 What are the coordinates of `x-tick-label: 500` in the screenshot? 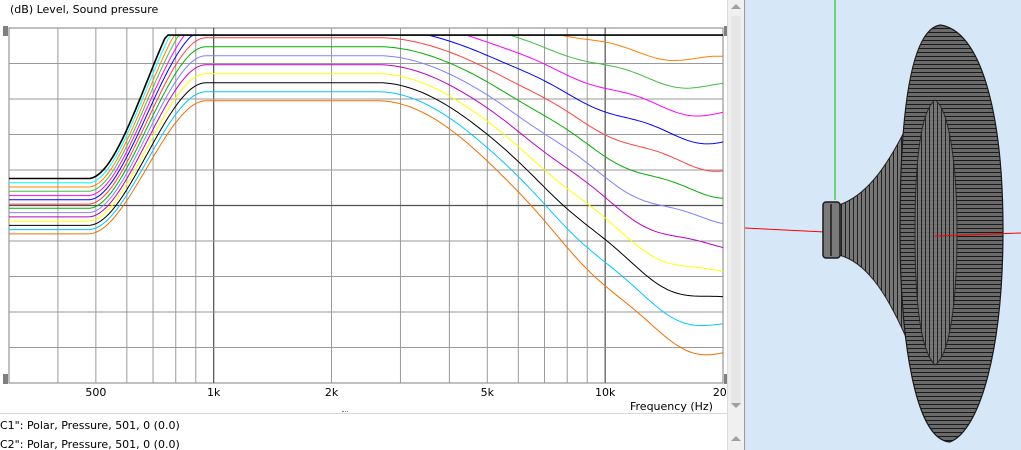 It's located at (96, 392).